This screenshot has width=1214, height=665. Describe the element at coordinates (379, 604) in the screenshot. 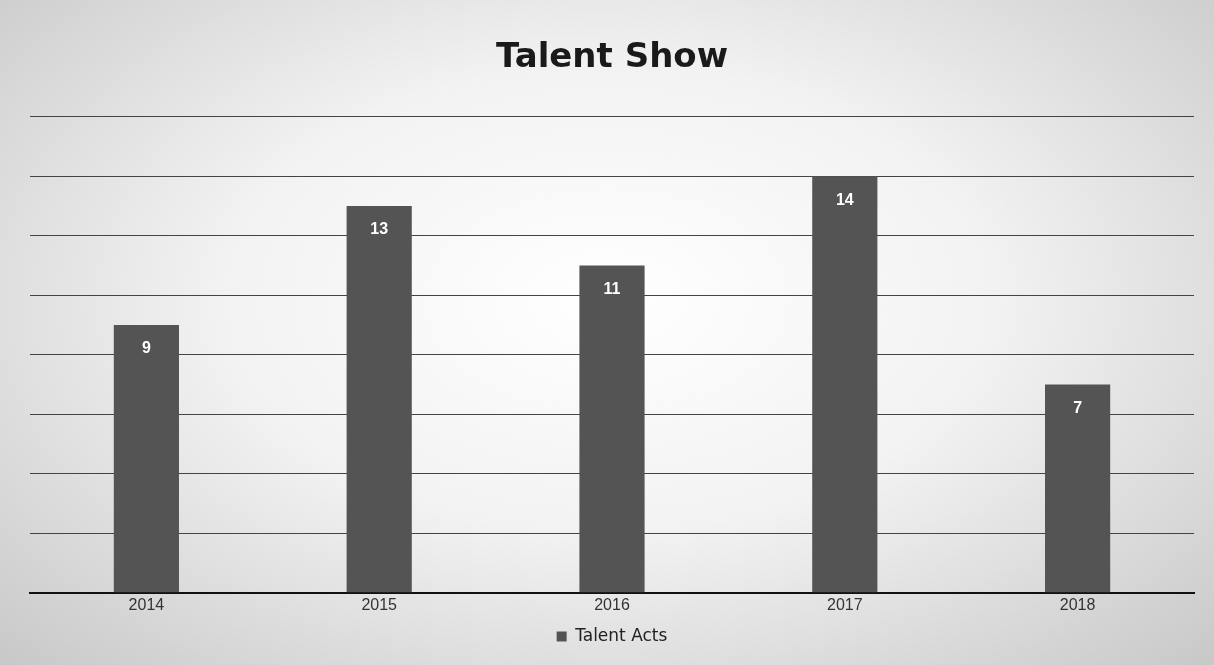

I see `x-tick-label: 2015` at that location.